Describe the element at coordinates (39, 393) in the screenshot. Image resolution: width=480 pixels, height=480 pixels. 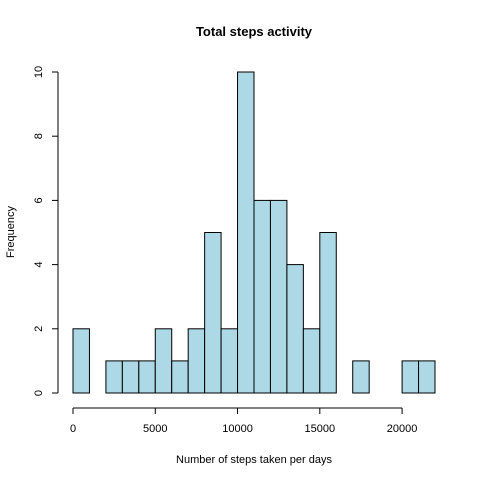
I see `y-tick-label: 0` at that location.